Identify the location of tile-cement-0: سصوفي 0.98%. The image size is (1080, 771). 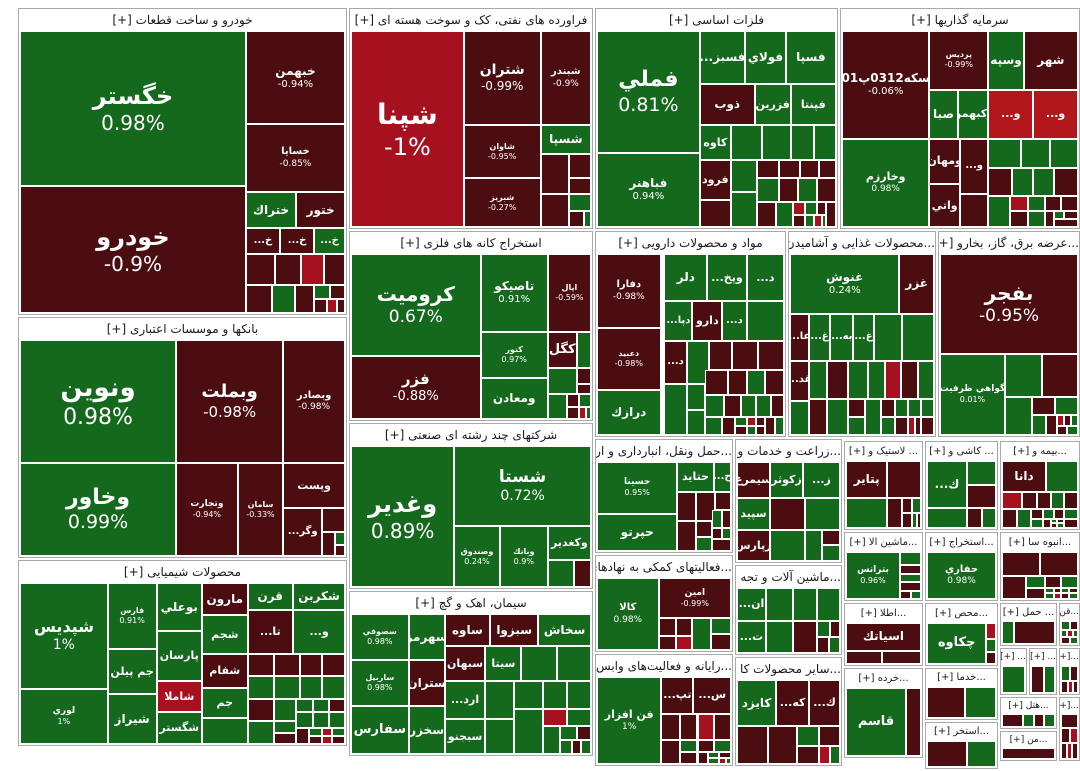
(380, 637).